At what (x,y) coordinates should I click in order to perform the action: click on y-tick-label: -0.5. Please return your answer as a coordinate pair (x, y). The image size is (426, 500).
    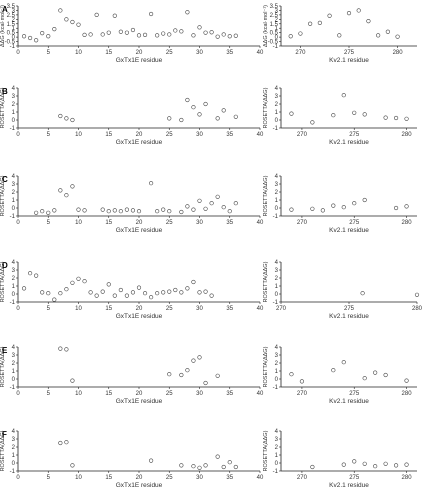
    Looking at the image, I should click on (10, 43).